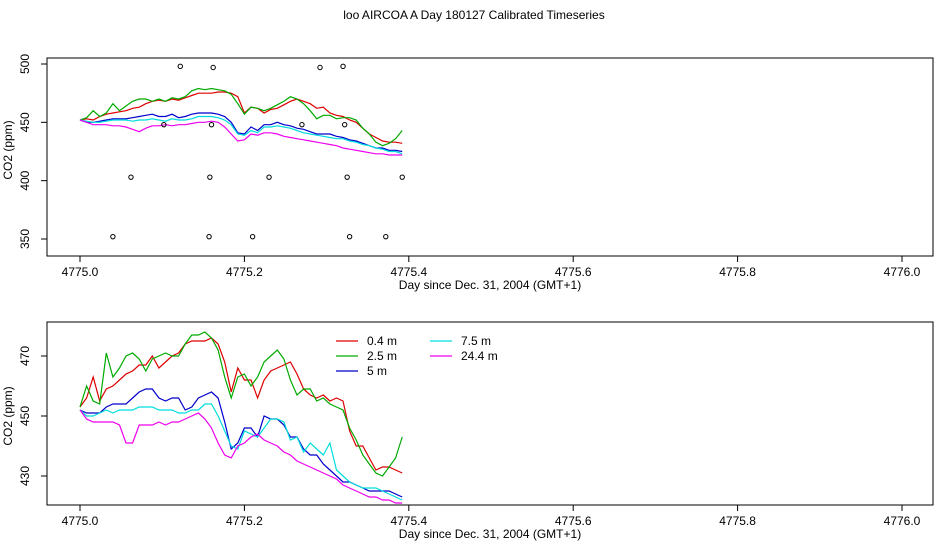 This screenshot has width=950, height=550. What do you see at coordinates (382, 341) in the screenshot?
I see `legend-label: 0.4 m` at bounding box center [382, 341].